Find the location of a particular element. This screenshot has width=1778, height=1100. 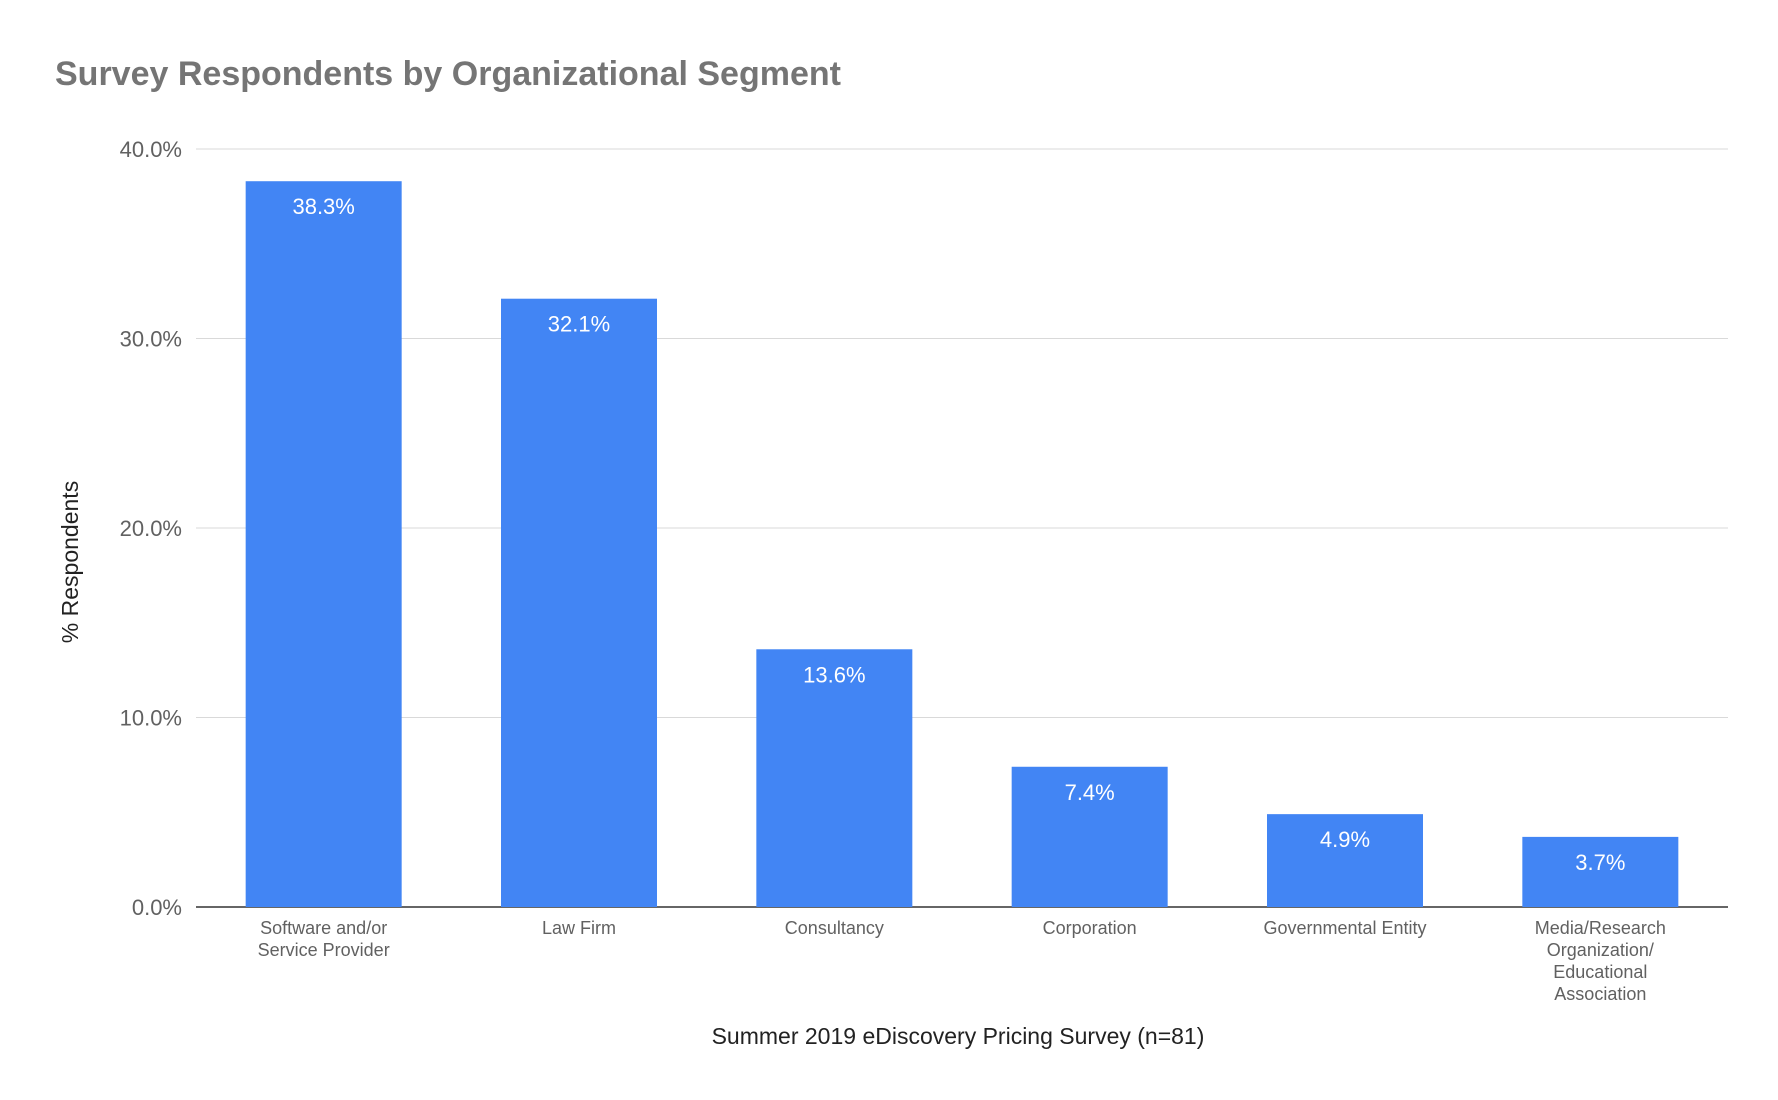

bar-value-label: 3.7% is located at coordinates (1600, 862).